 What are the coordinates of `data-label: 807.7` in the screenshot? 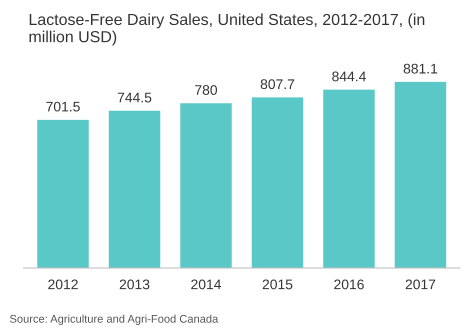 It's located at (277, 84).